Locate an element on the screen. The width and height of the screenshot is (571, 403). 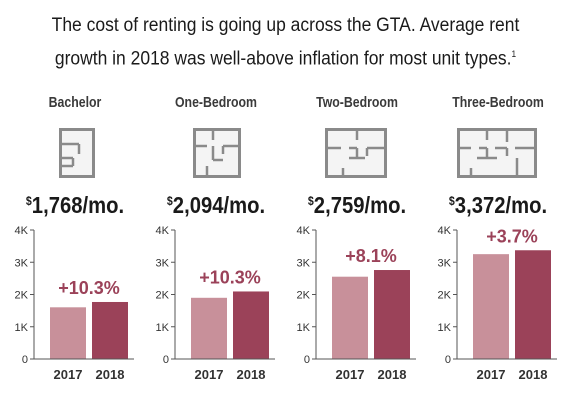
unit-price: $3,372/mo. is located at coordinates (498, 205).